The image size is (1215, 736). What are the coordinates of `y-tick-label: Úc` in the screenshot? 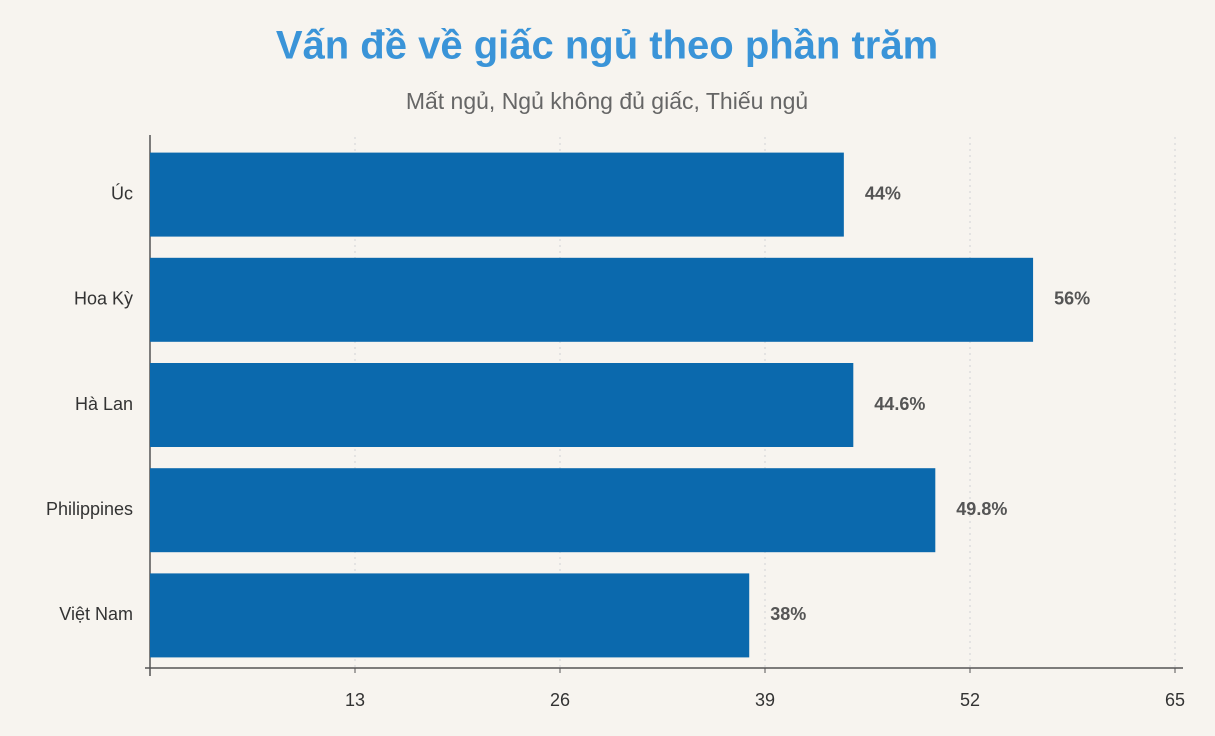 It's located at (122, 192).